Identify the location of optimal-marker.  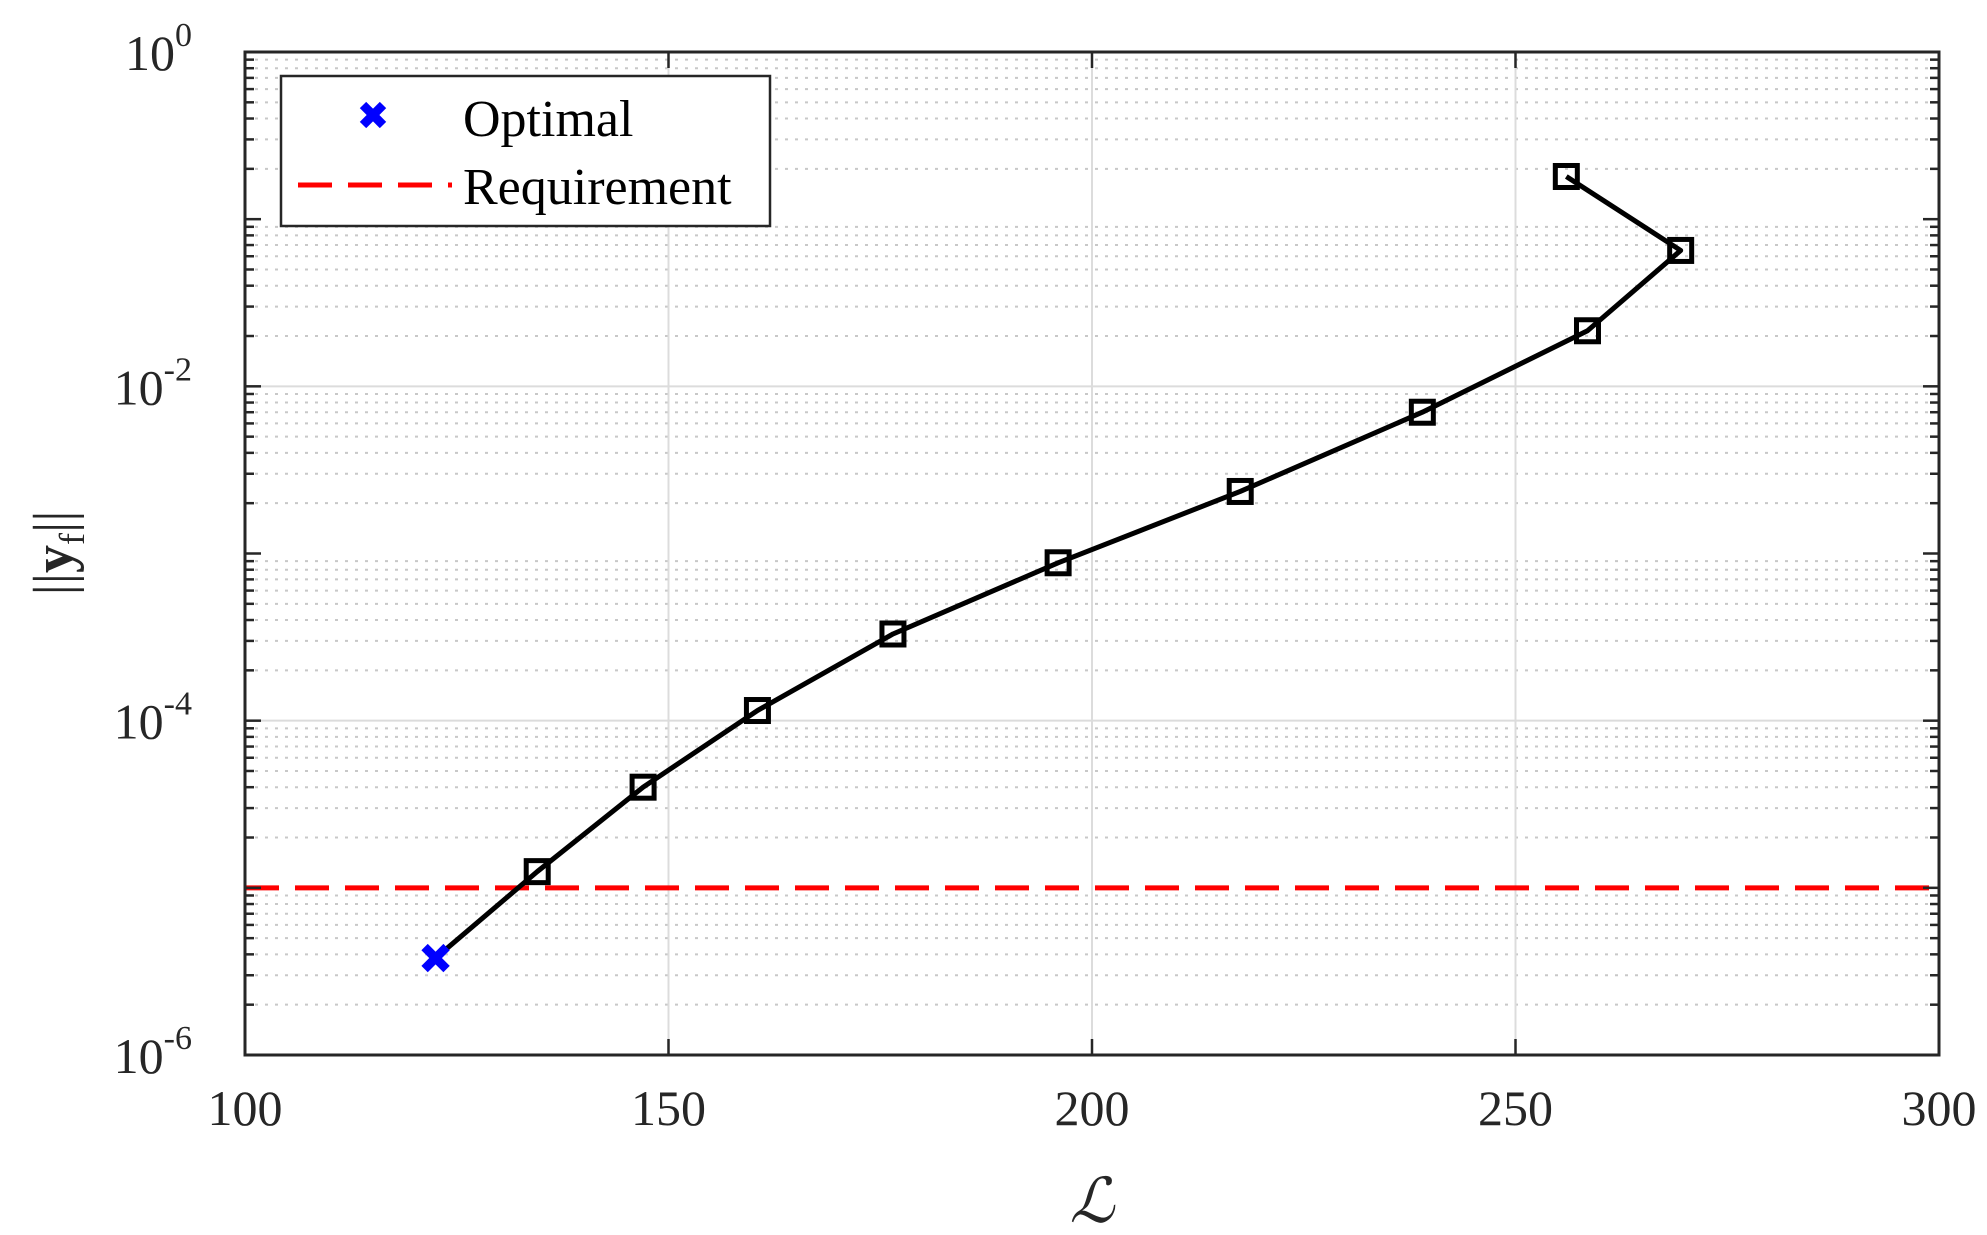
(435, 958).